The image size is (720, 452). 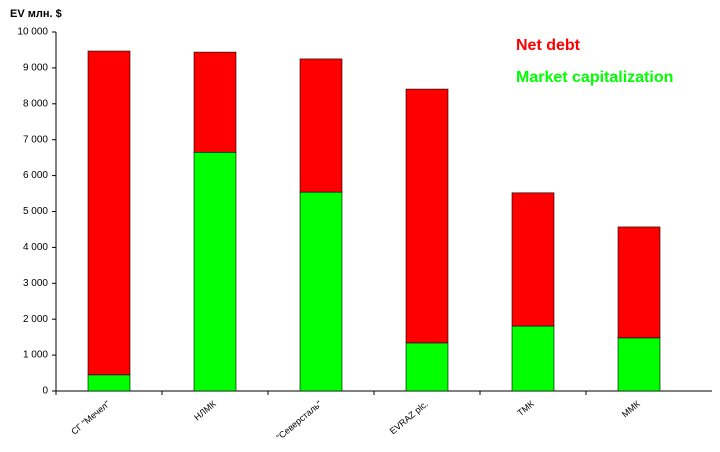 What do you see at coordinates (35, 355) in the screenshot?
I see `y-tick-label: 1 000` at bounding box center [35, 355].